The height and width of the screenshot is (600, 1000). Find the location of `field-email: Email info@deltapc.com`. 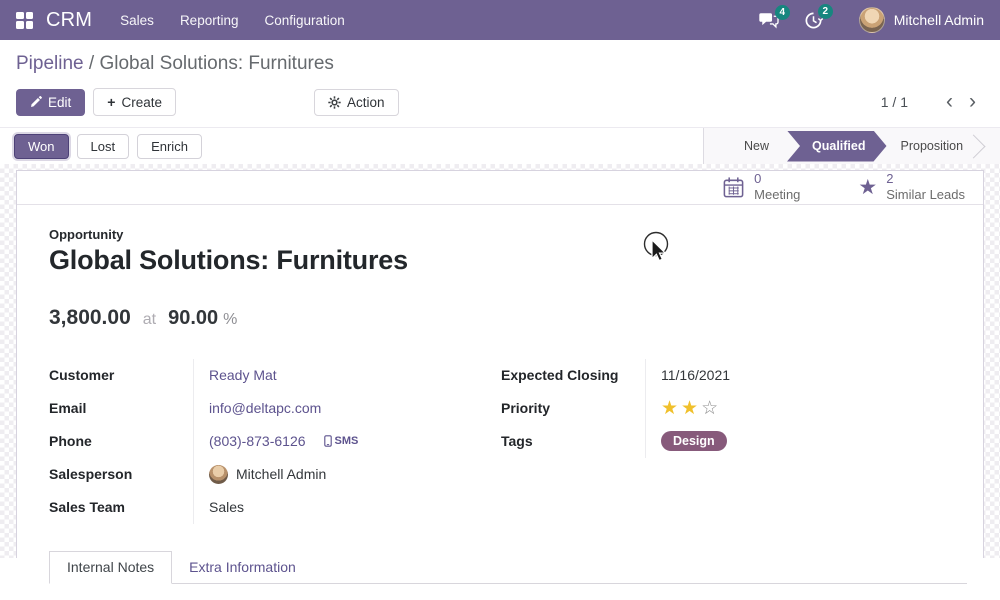

field-email: Email info@deltapc.com is located at coordinates (275, 408).